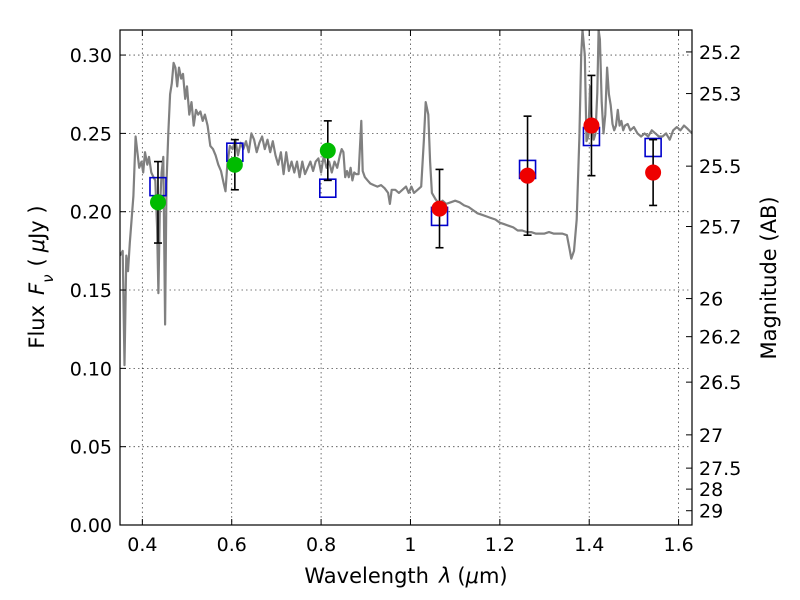 The height and width of the screenshot is (600, 800). What do you see at coordinates (720, 469) in the screenshot?
I see `y2-tick-label-8: 27.5` at bounding box center [720, 469].